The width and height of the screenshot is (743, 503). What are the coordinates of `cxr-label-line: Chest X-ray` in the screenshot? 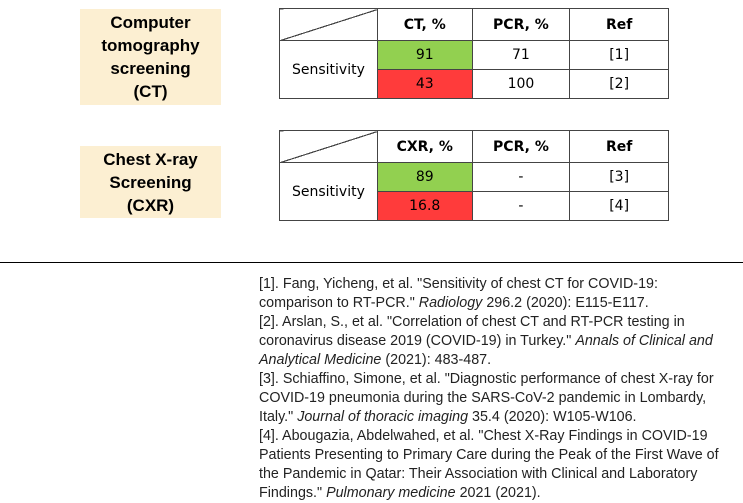 It's located at (150, 159).